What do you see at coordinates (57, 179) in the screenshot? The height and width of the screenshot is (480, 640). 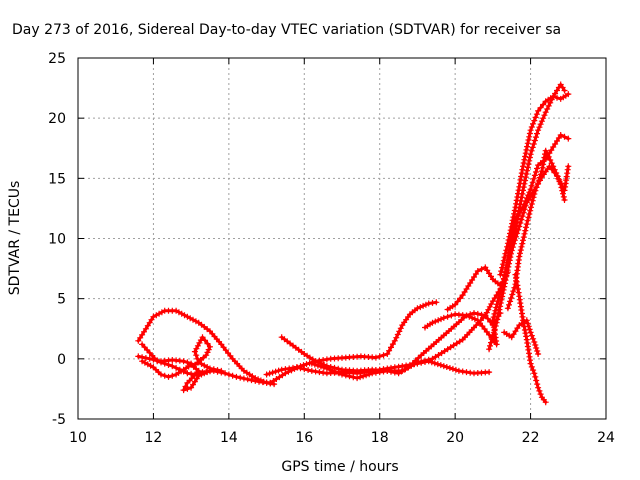 I see `y-tick-label: 15` at bounding box center [57, 179].